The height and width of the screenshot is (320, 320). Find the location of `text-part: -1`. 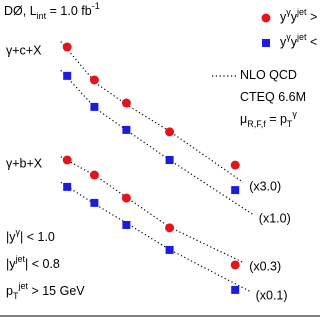

text-part: -1 is located at coordinates (96, 6).